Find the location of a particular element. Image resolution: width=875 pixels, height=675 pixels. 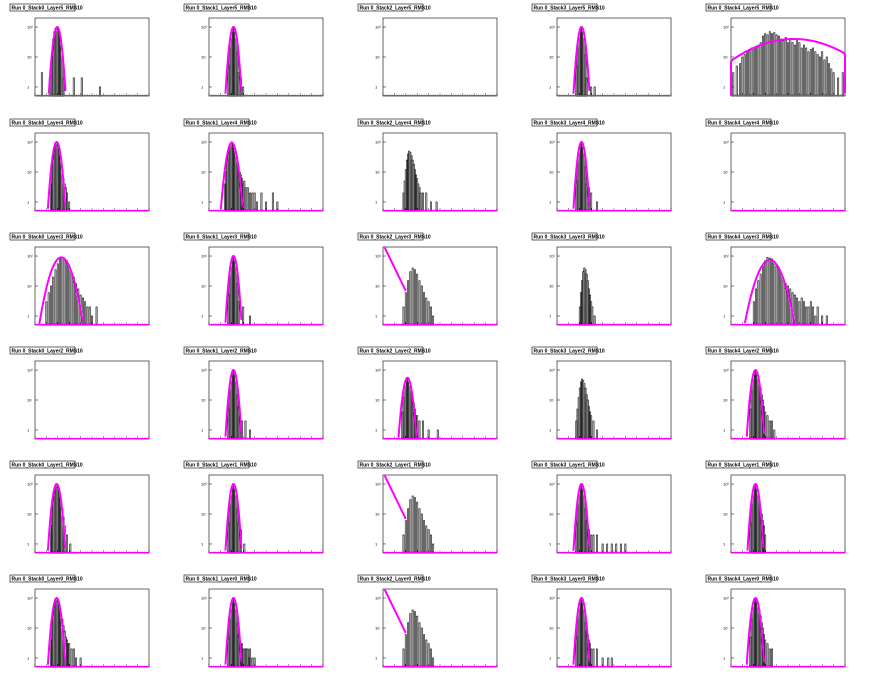

histogram-pad: Run 0_Stack0_Layer4_RMS10 1 10 10² is located at coordinates (79, 165).